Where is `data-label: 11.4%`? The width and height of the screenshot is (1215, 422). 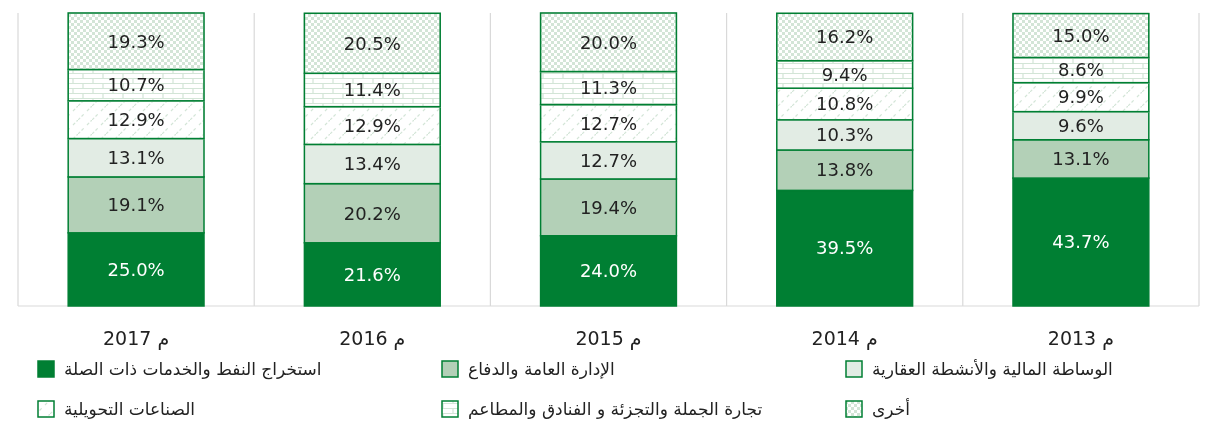
data-label: 11.4% is located at coordinates (372, 90).